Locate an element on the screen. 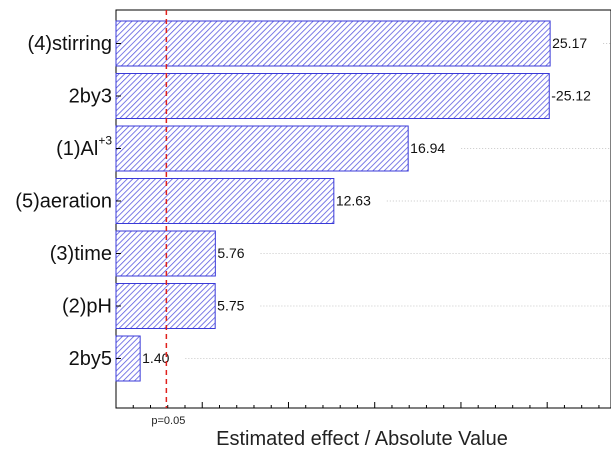 The height and width of the screenshot is (453, 611). value-label: 16.94 is located at coordinates (427, 148).